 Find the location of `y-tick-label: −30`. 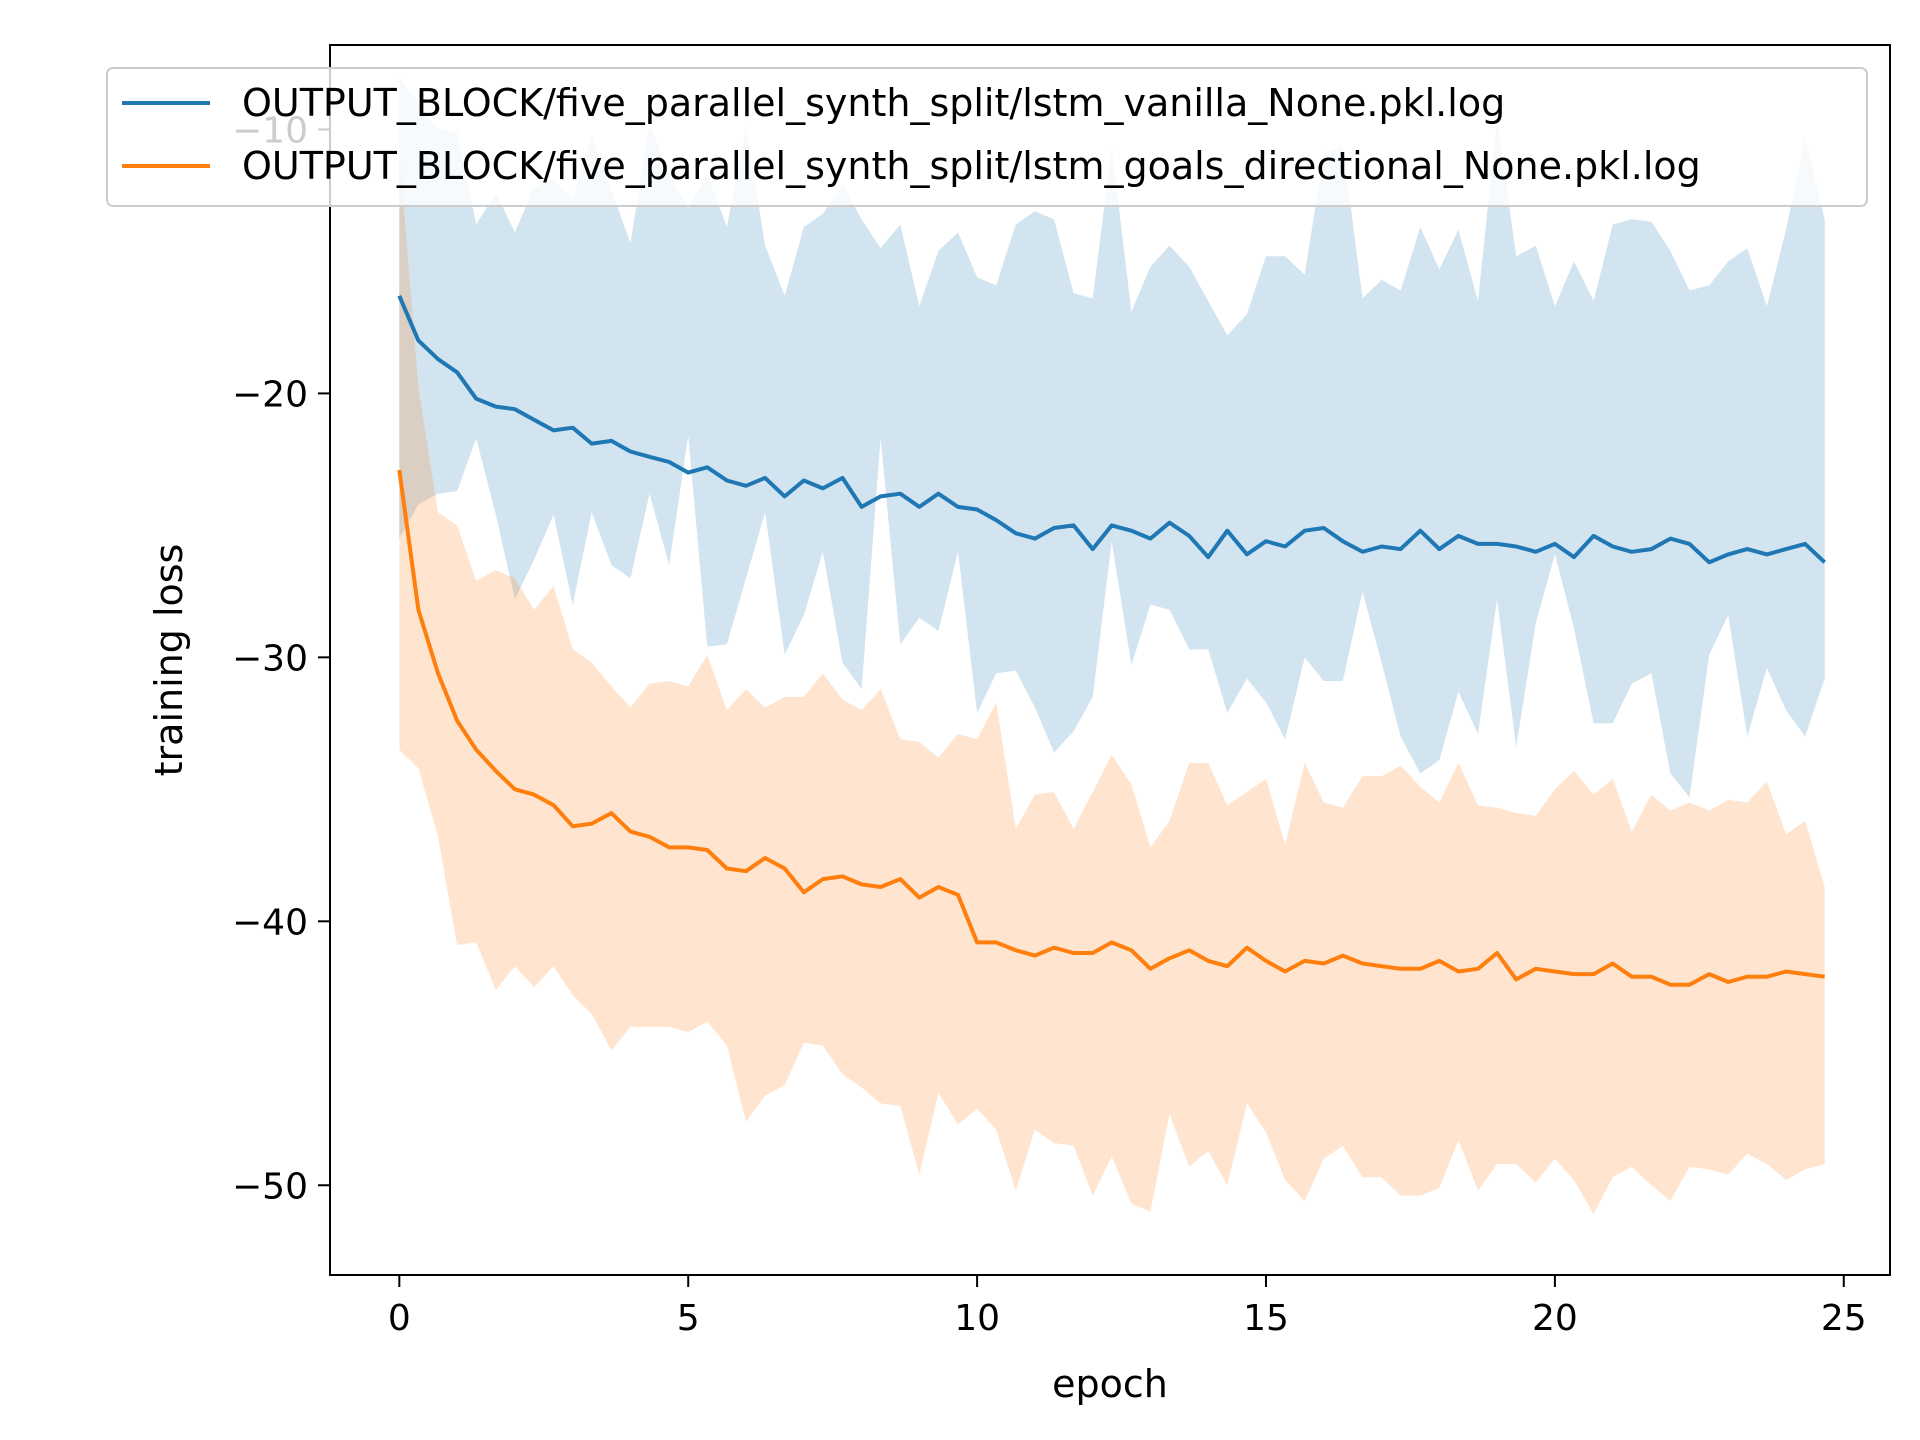

y-tick-label: −30 is located at coordinates (270, 658).